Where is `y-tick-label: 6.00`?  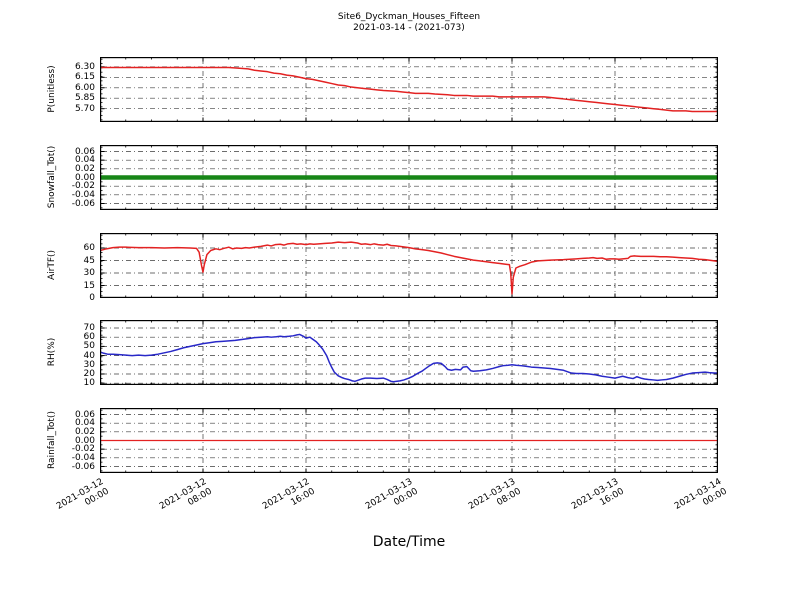 y-tick-label: 6.00 is located at coordinates (84, 87).